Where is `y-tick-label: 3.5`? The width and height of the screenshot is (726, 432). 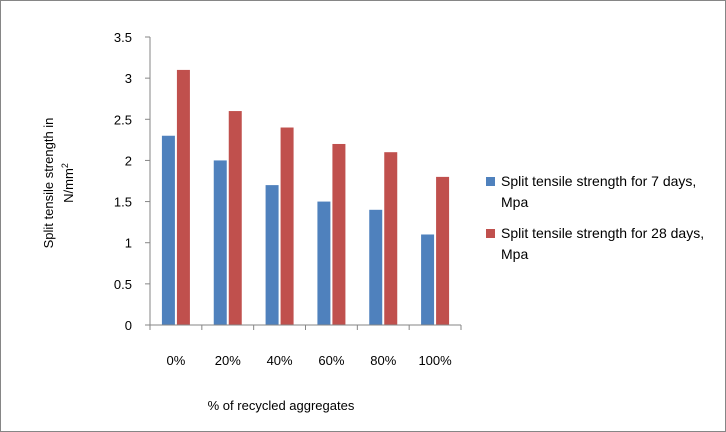 y-tick-label: 3.5 is located at coordinates (123, 37).